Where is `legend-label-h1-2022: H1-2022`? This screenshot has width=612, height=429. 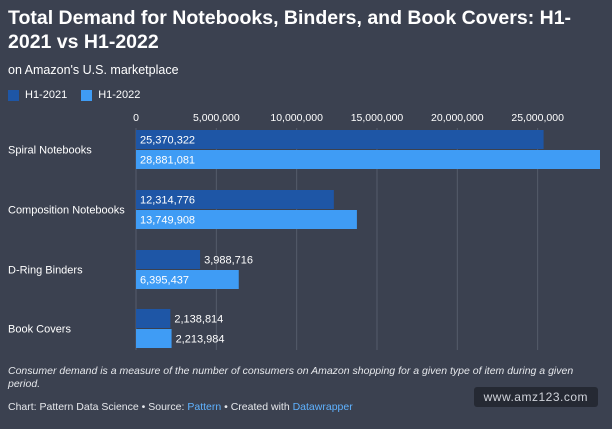
legend-label-h1-2022: H1-2022 is located at coordinates (119, 95).